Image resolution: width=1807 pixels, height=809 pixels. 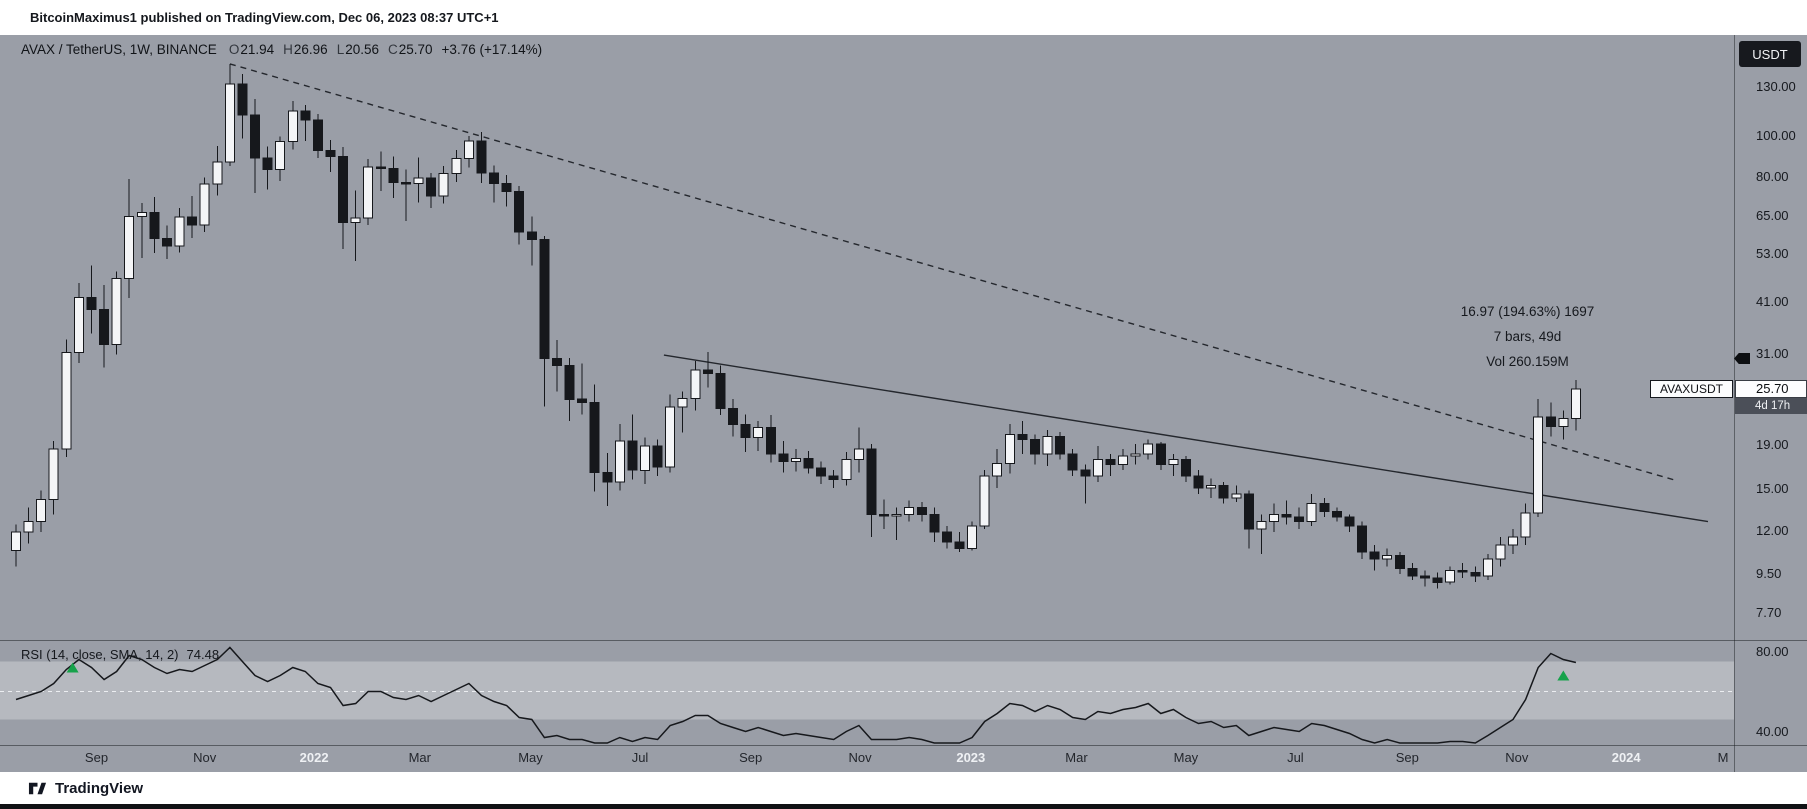 What do you see at coordinates (1723, 757) in the screenshot?
I see `time-axis-label: M` at bounding box center [1723, 757].